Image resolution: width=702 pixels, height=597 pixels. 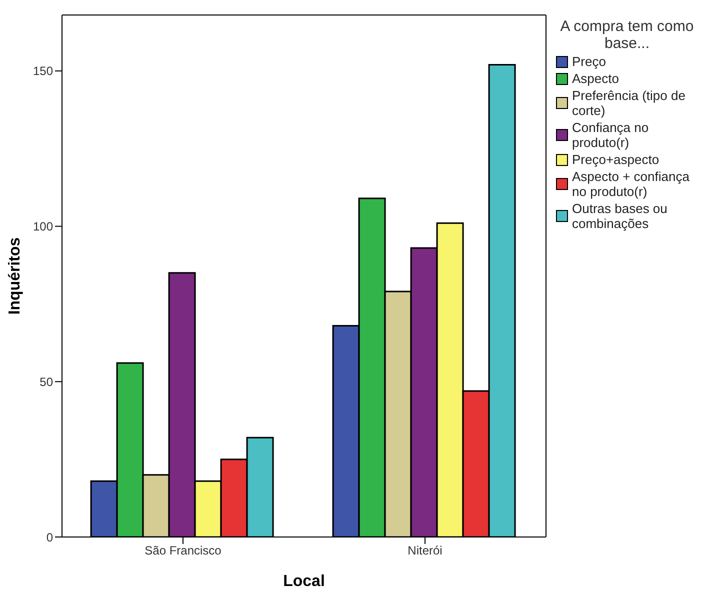 What do you see at coordinates (589, 61) in the screenshot?
I see `legend-label: Preço` at bounding box center [589, 61].